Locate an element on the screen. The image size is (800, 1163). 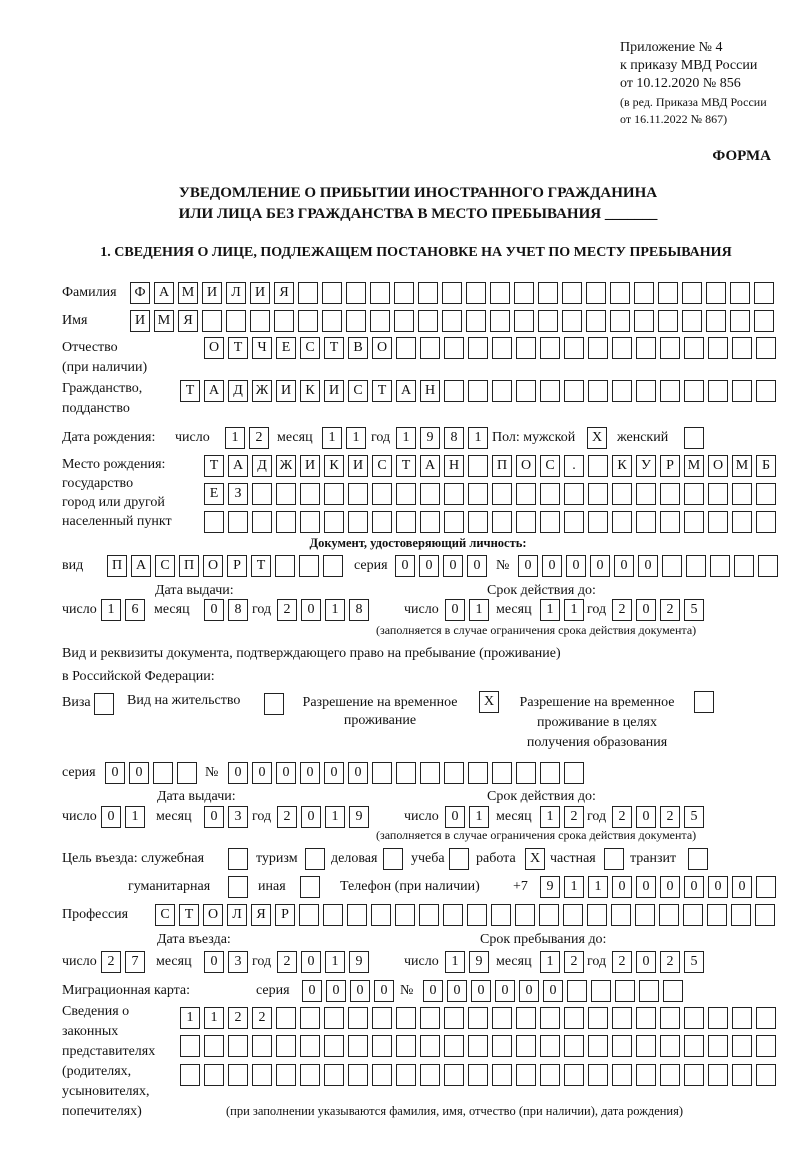
char-box: З is located at coordinates (238, 494).